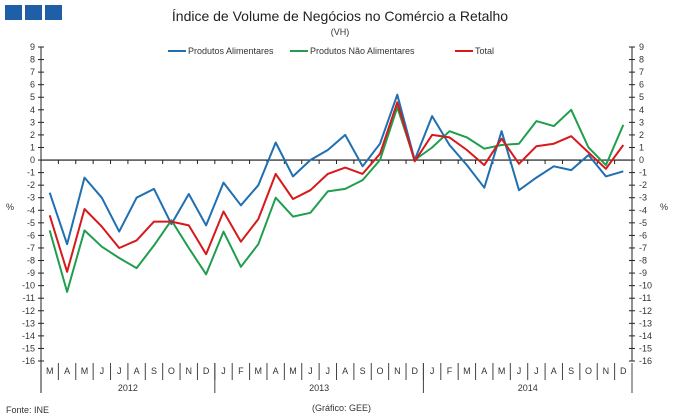  Describe the element at coordinates (31, 210) in the screenshot. I see `y-tick-label-left: -4` at that location.